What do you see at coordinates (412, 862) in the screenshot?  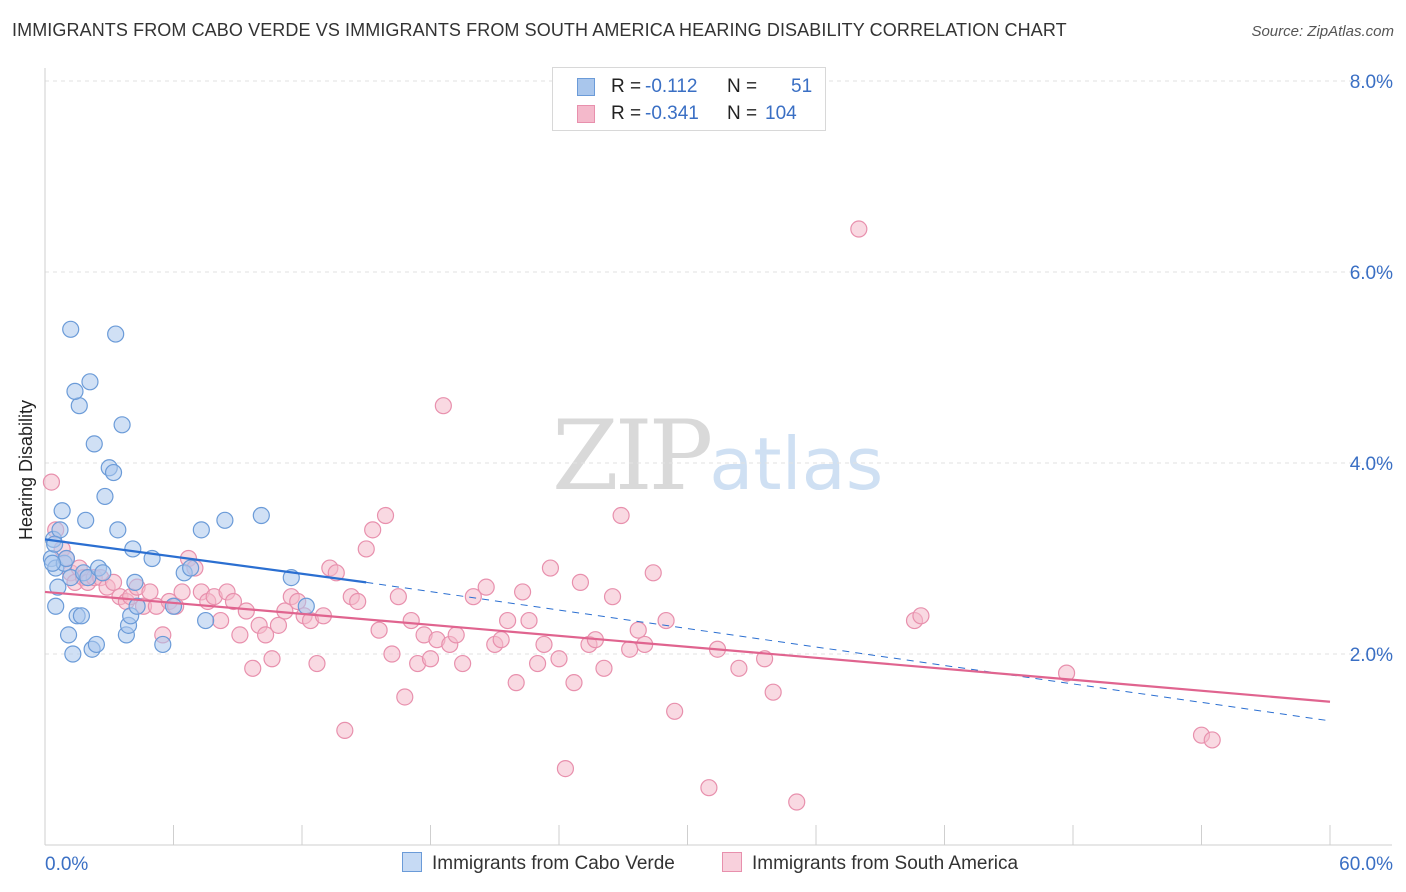 I see `bottom-legend-swatch-blue` at bounding box center [412, 862].